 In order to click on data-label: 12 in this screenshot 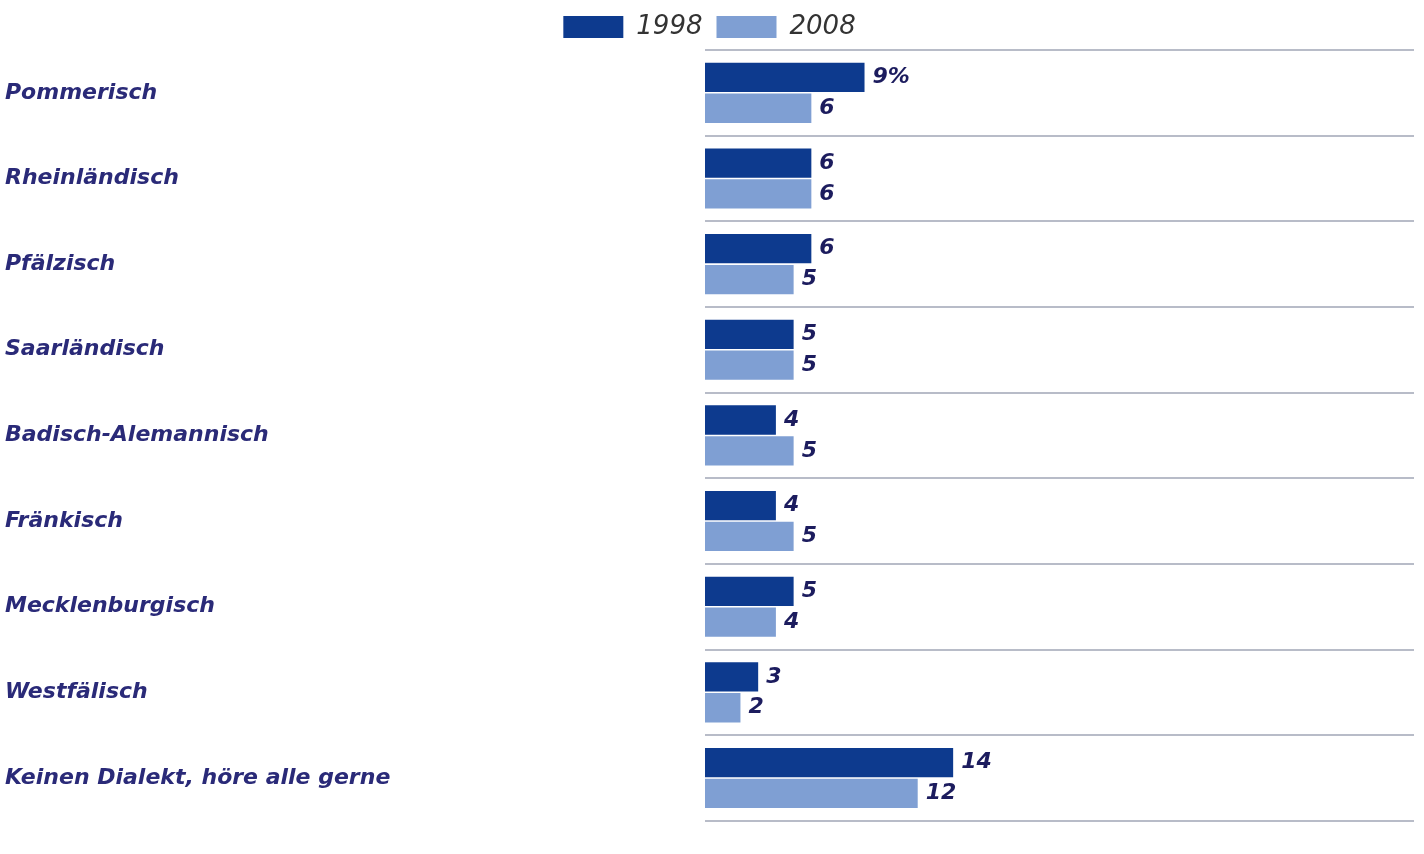, I will do `click(941, 792)`.